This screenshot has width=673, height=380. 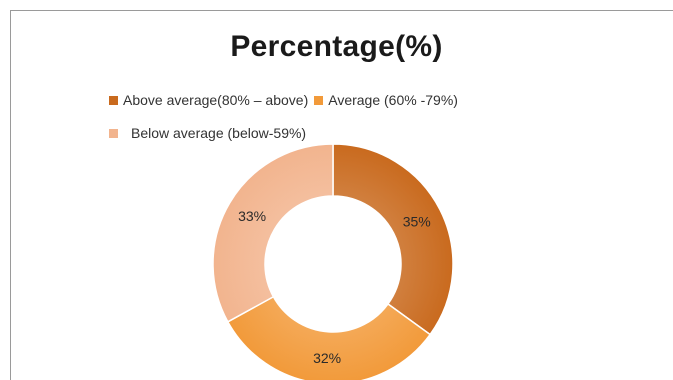 What do you see at coordinates (393, 239) in the screenshot?
I see `slice-above-average` at bounding box center [393, 239].